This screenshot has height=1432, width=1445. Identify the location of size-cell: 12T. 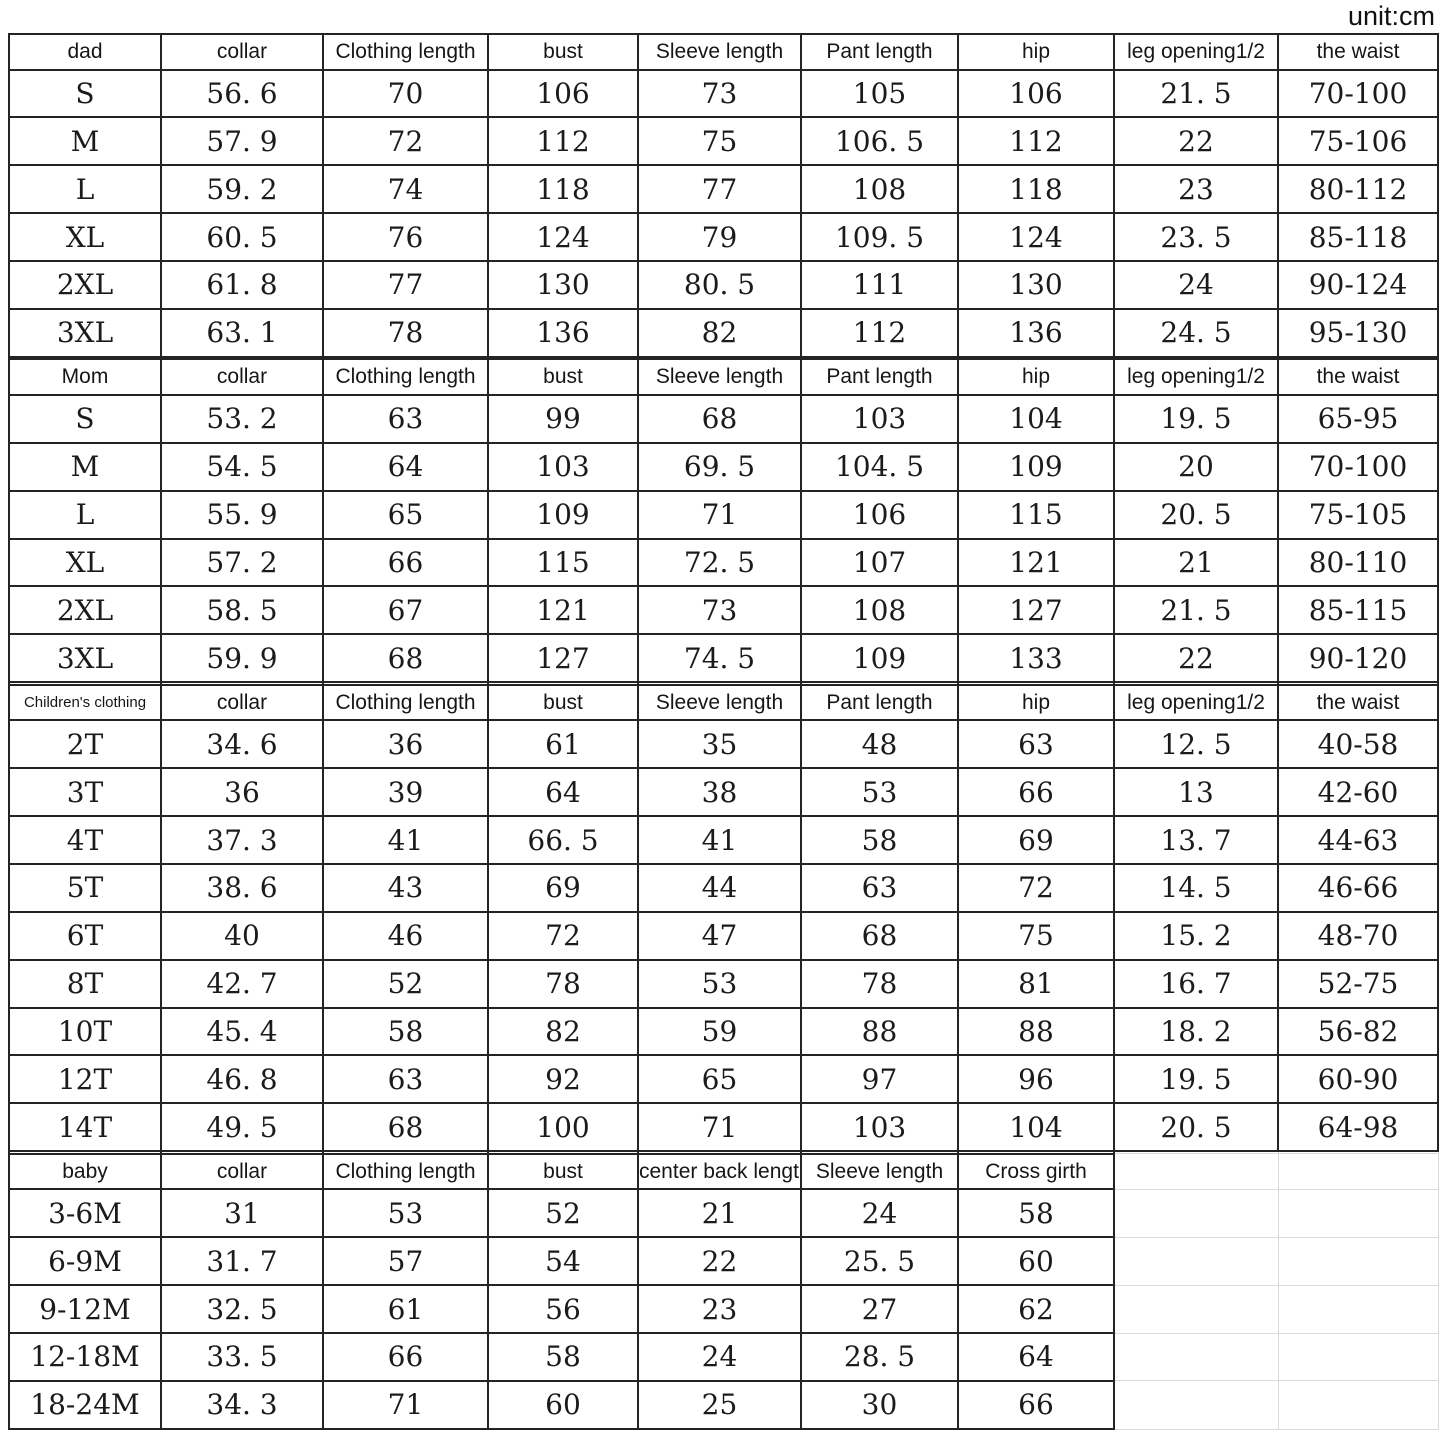
(85, 1079).